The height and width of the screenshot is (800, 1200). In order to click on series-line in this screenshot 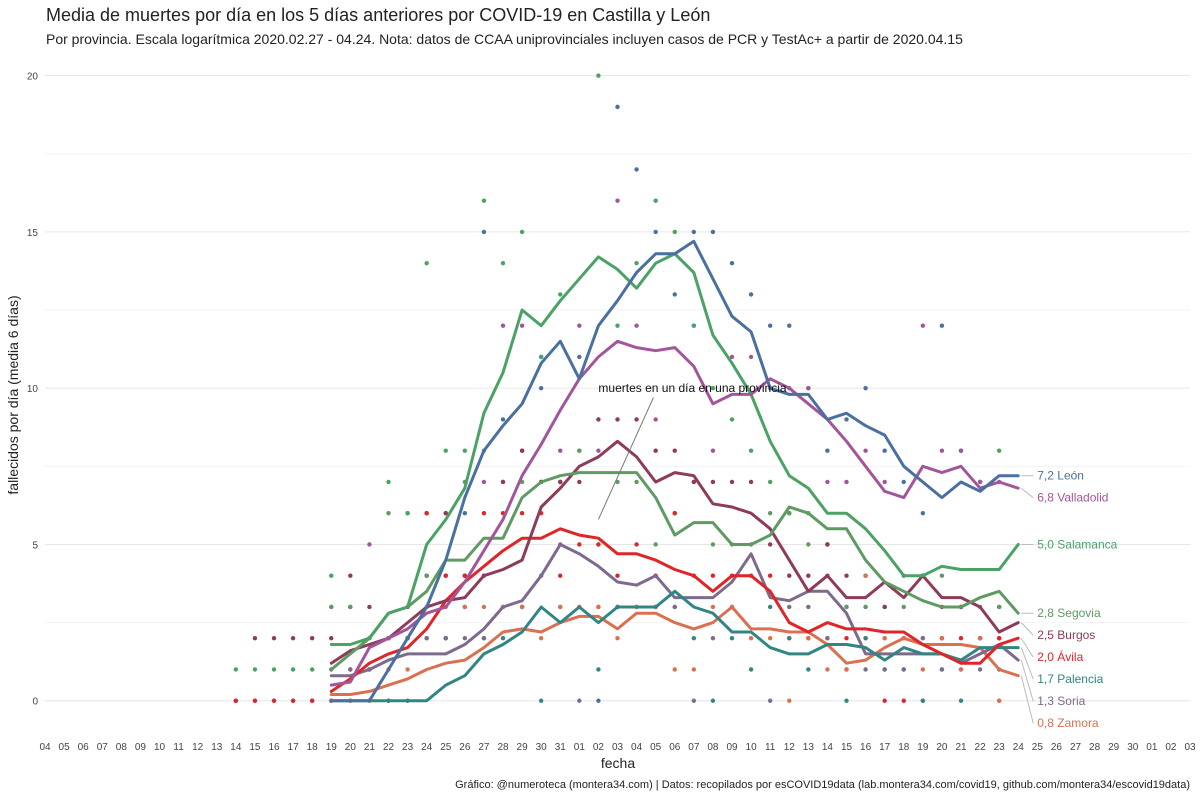, I will do `click(674, 610)`.